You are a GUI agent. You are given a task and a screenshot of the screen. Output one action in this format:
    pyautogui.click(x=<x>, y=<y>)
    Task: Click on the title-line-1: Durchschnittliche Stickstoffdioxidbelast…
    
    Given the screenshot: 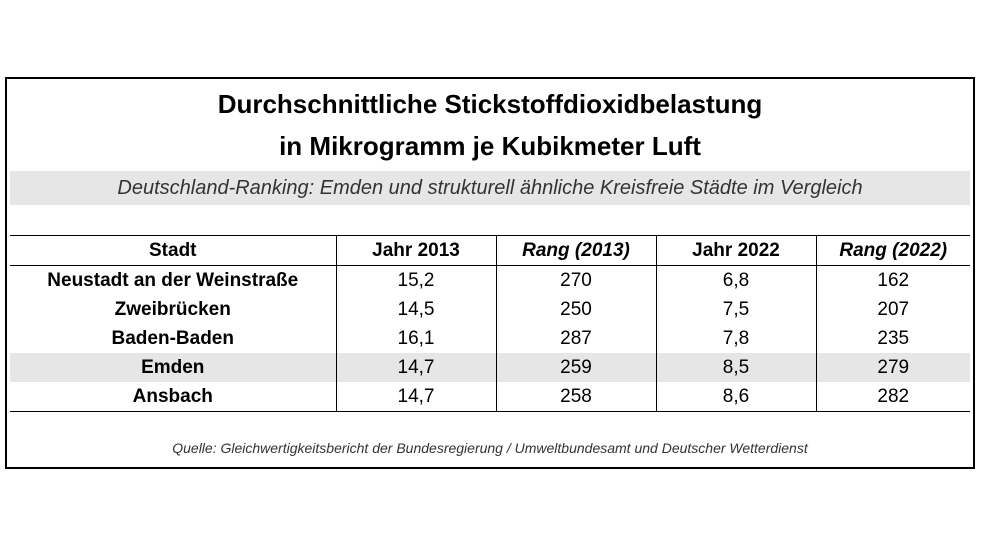 What is the action you would take?
    pyautogui.click(x=490, y=104)
    